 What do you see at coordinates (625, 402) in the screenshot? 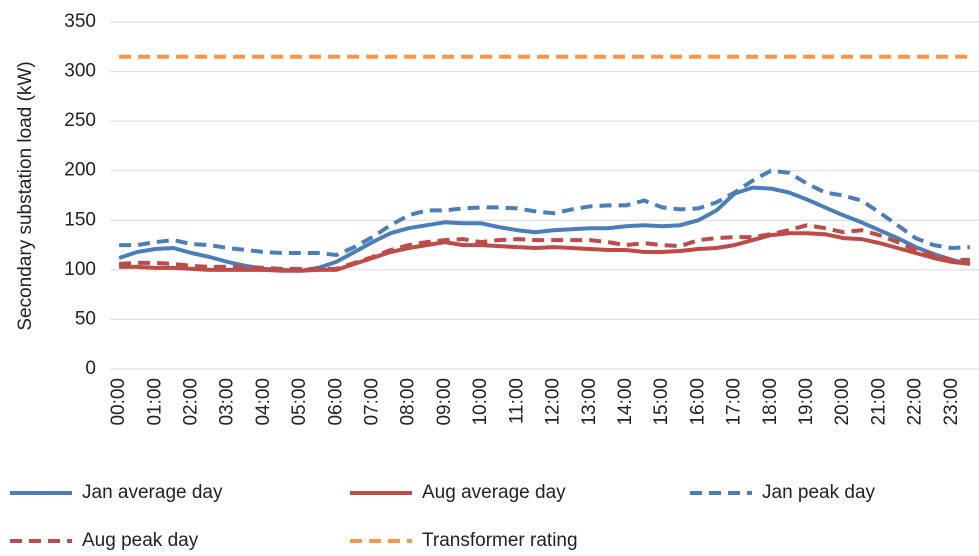
I see `x-tick-label: 14:00` at bounding box center [625, 402].